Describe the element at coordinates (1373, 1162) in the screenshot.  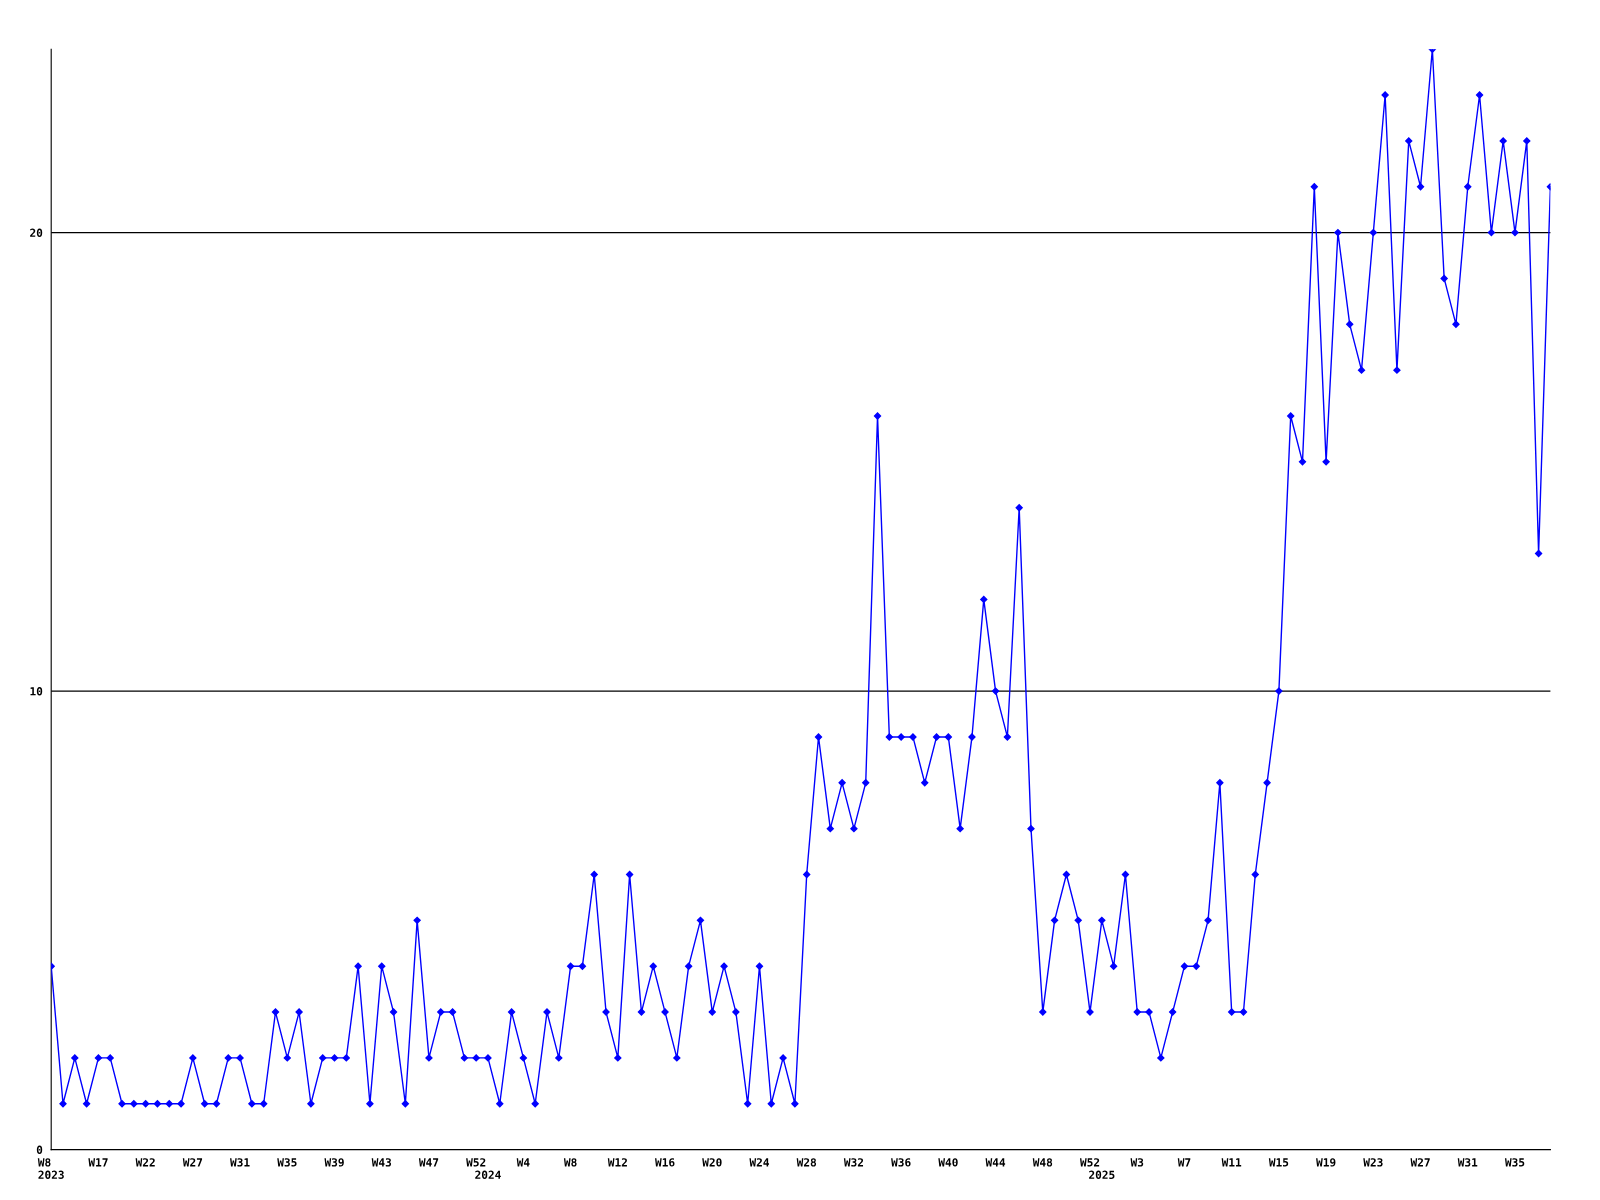
I see `x-tick-label: W23` at that location.